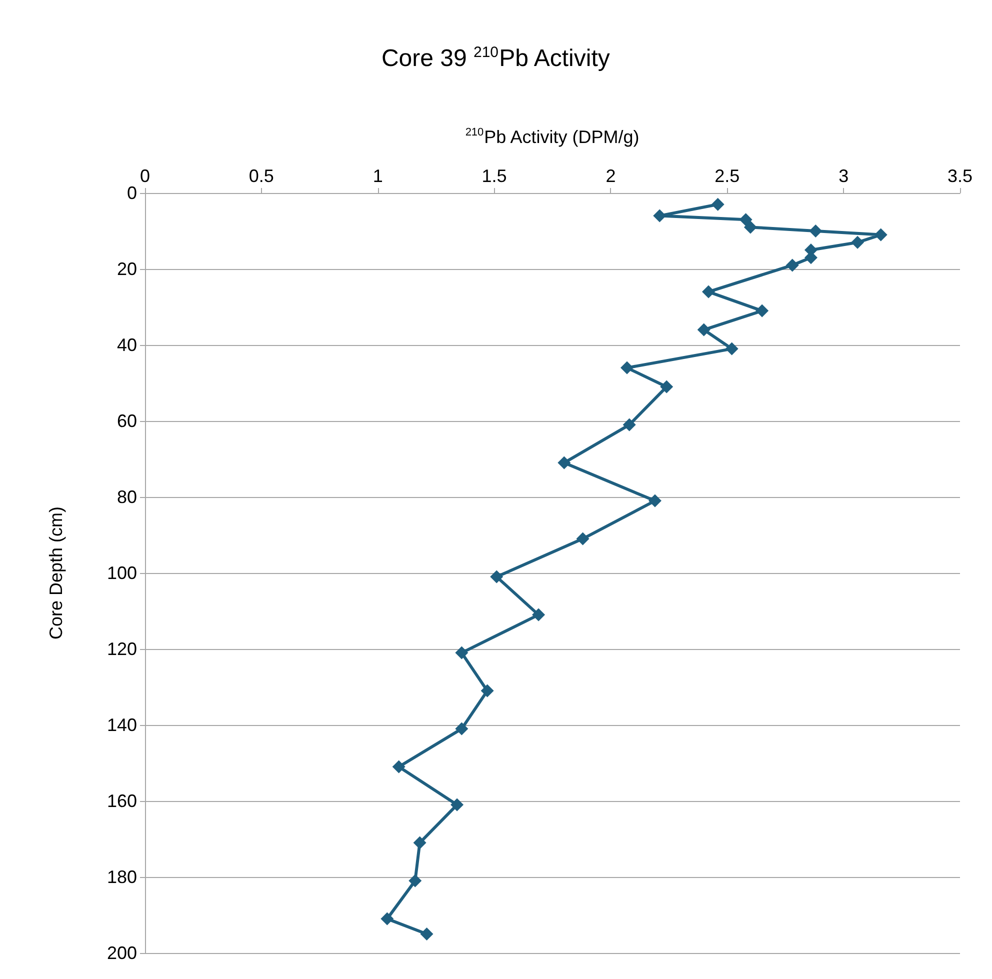  Describe the element at coordinates (56, 573) in the screenshot. I see `y-axis-title: Core Depth (cm)` at that location.